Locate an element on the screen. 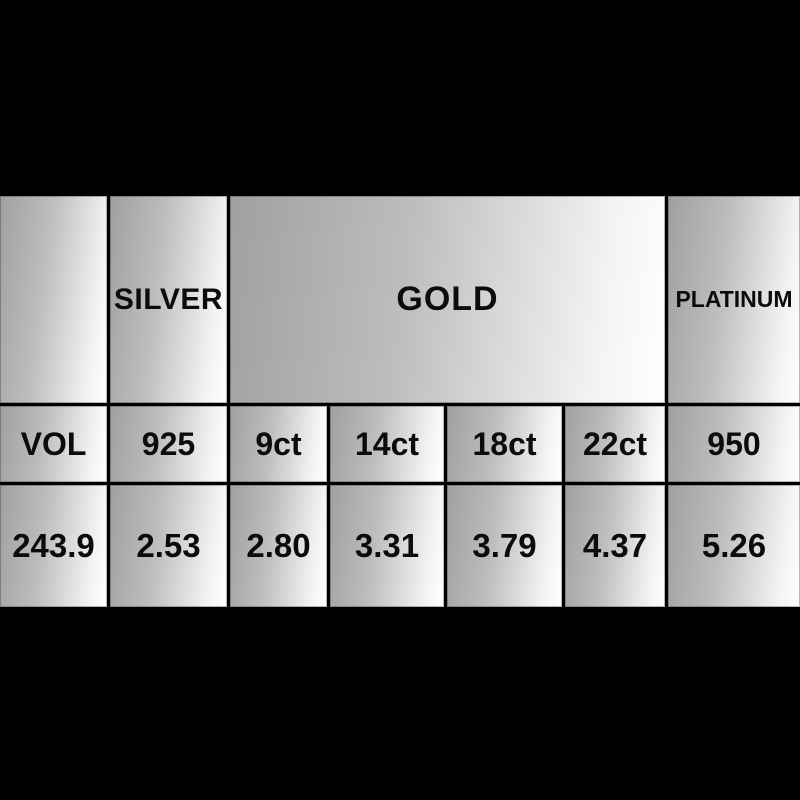 This screenshot has width=800, height=800. value-cell-gold-9ct: 2.80 is located at coordinates (278, 546).